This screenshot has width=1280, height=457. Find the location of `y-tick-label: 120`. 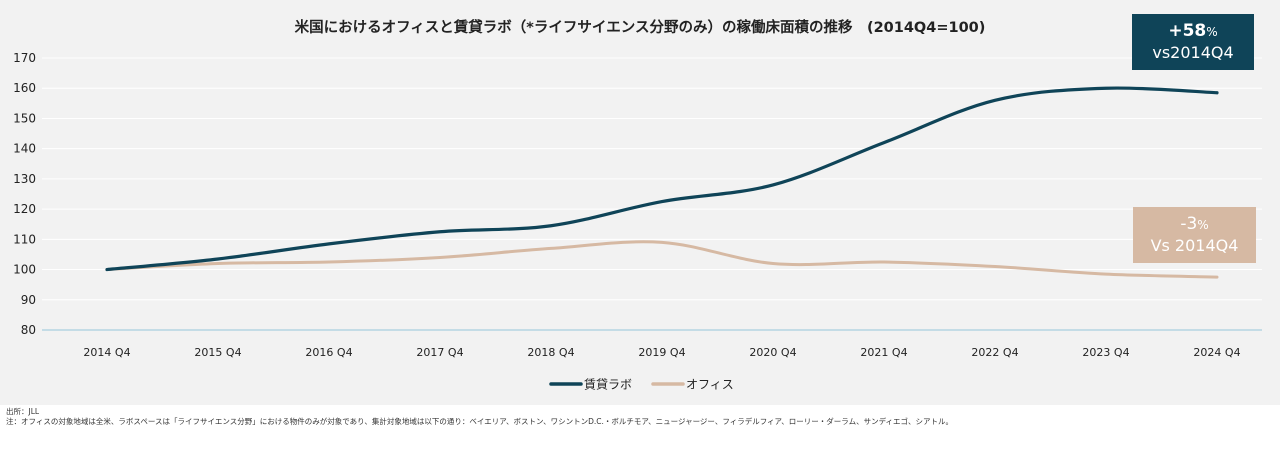

y-tick-label: 120 is located at coordinates (24, 209).